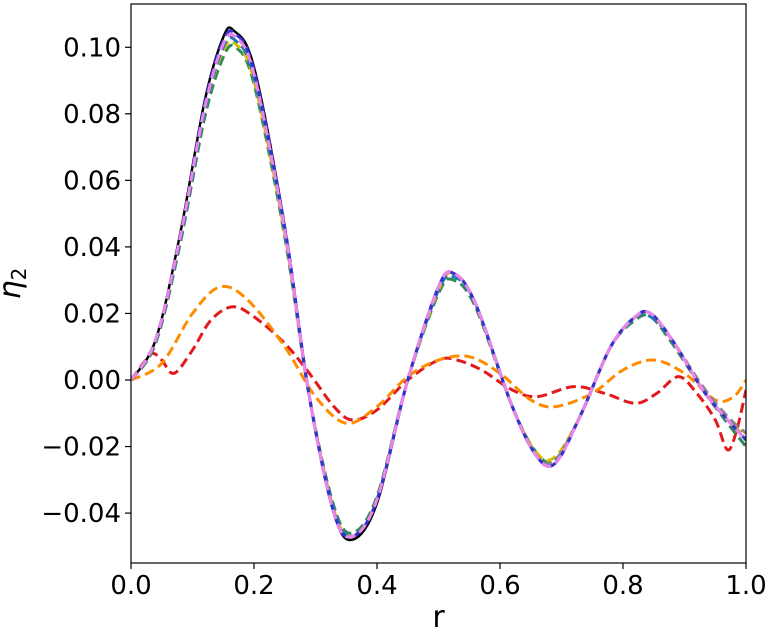 This screenshot has width=773, height=633. What do you see at coordinates (81, 514) in the screenshot?
I see `y-tick-label: −0.04` at bounding box center [81, 514].